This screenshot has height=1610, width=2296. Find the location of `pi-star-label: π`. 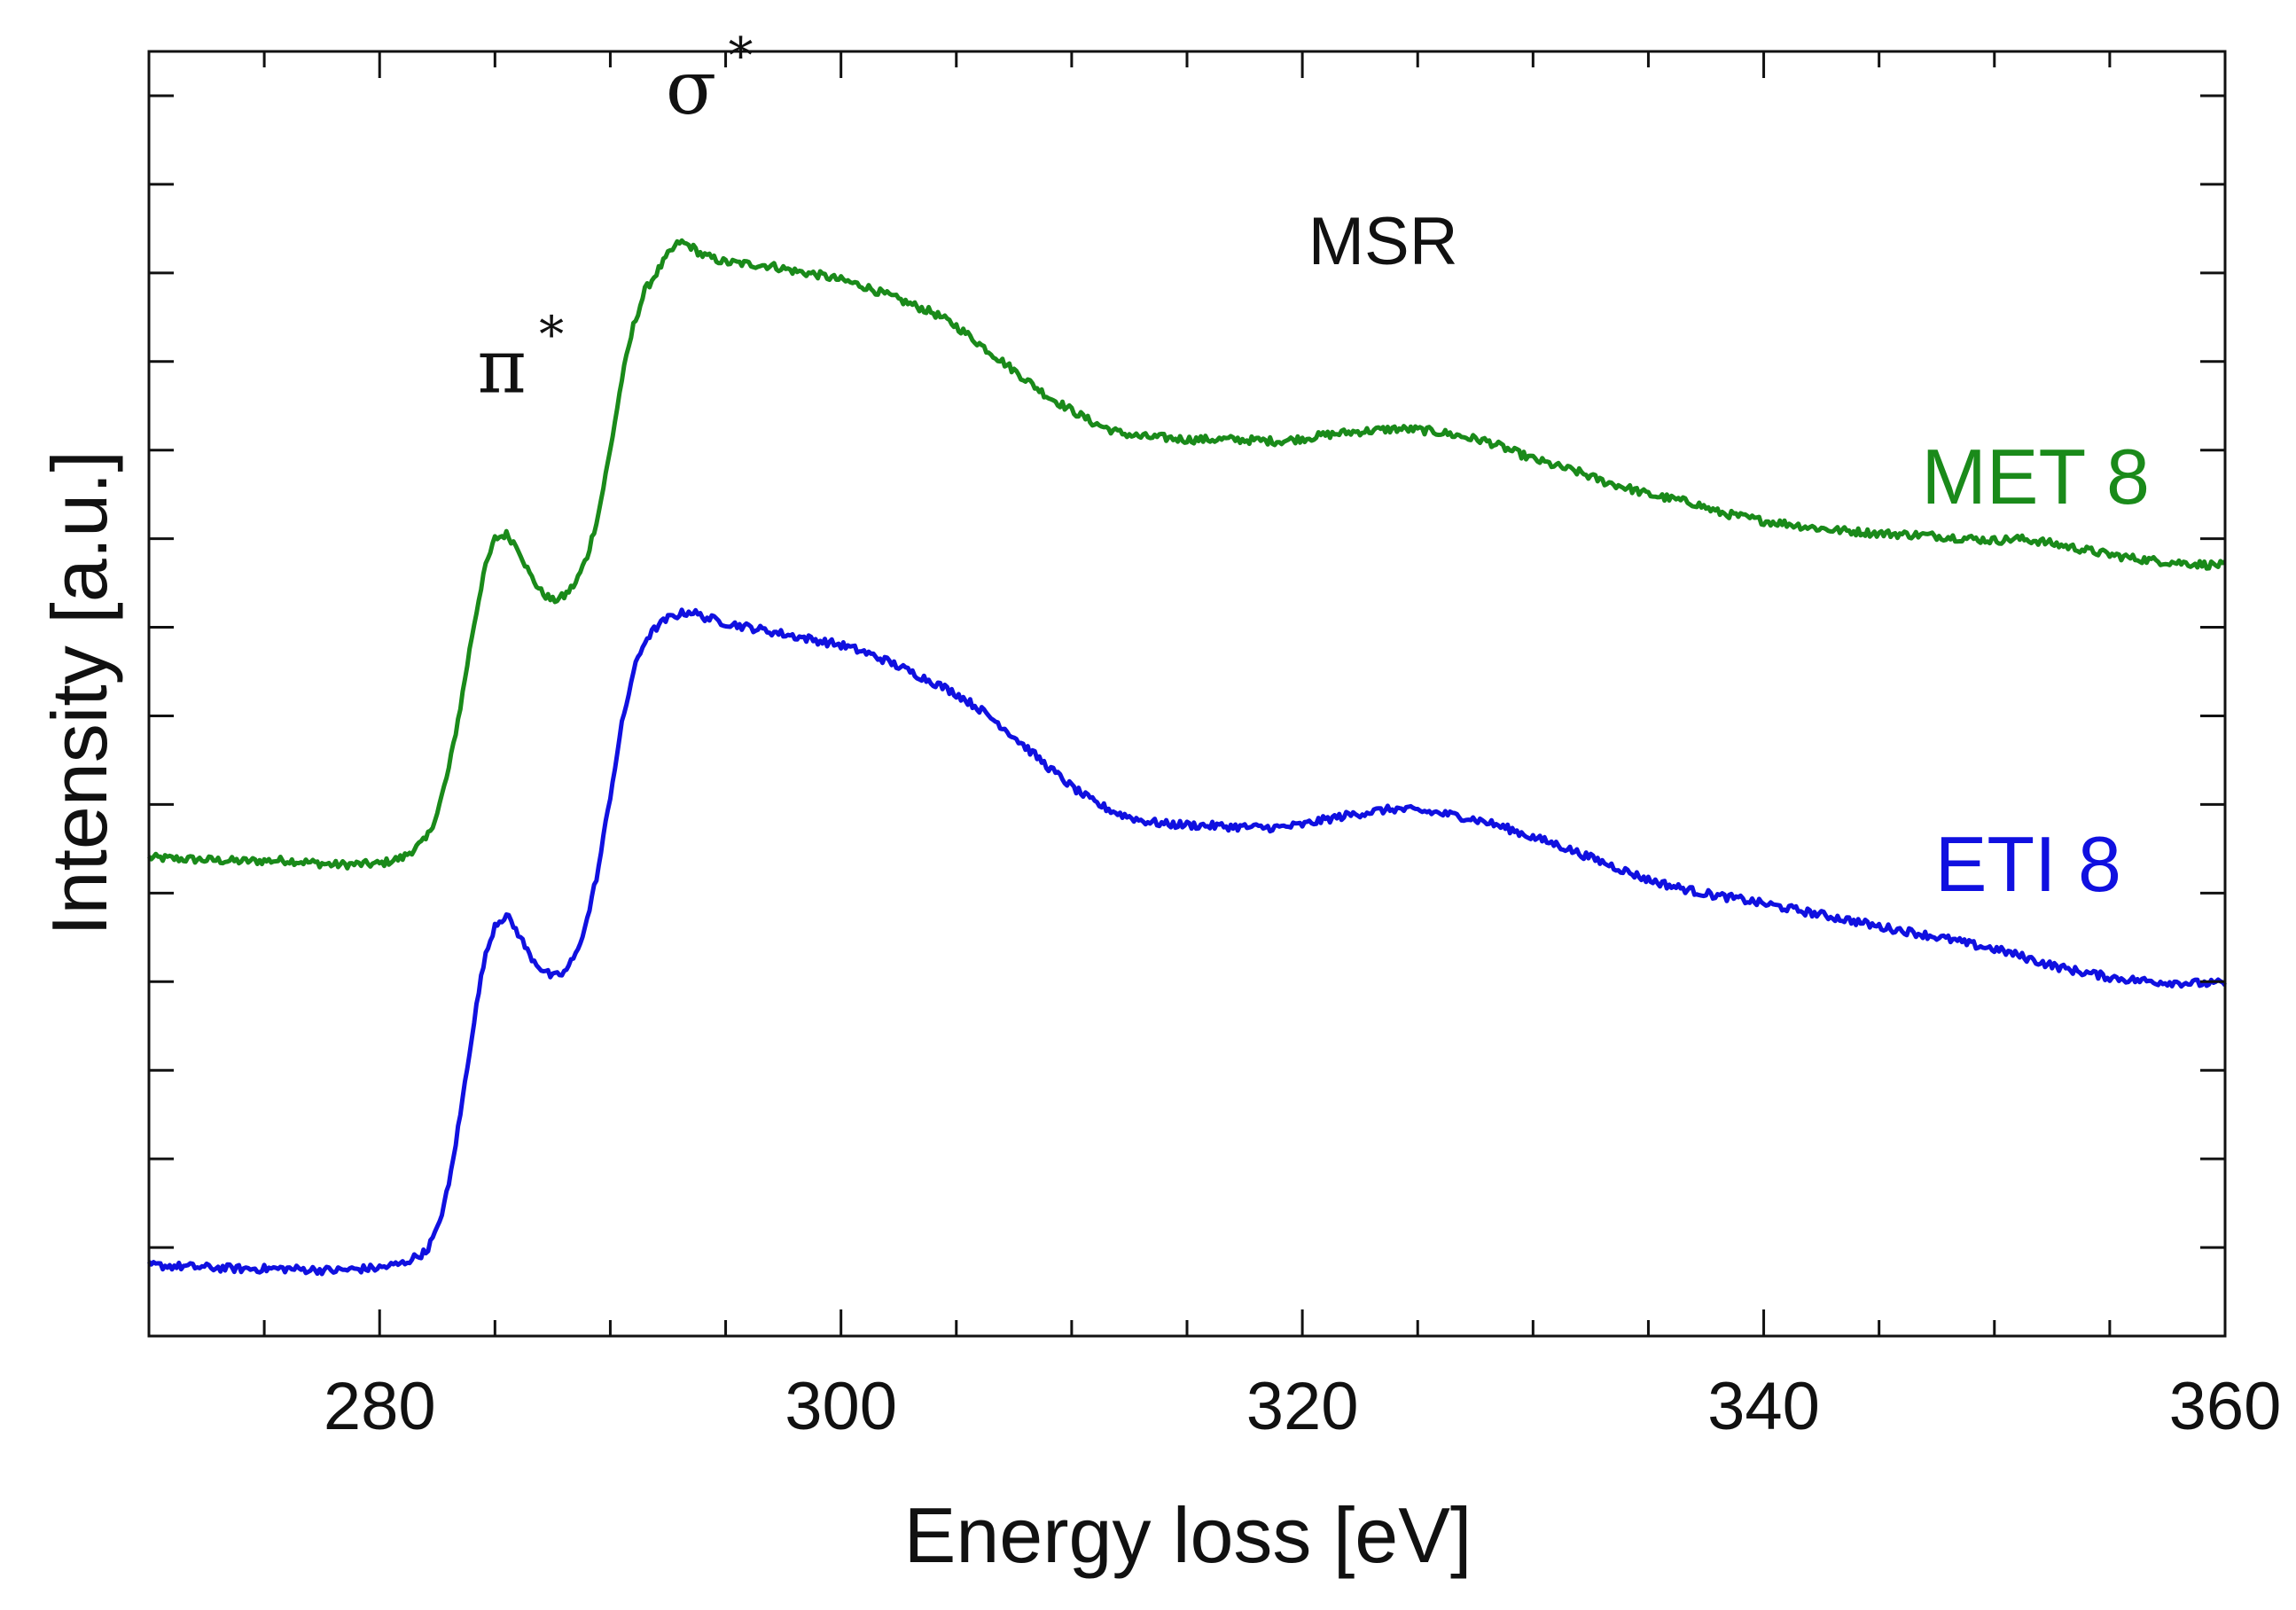

pi-star-label: π is located at coordinates (502, 367).